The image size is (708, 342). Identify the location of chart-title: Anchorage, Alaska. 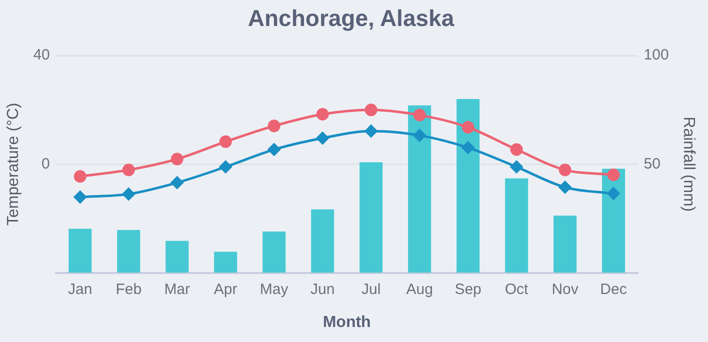
(351, 18).